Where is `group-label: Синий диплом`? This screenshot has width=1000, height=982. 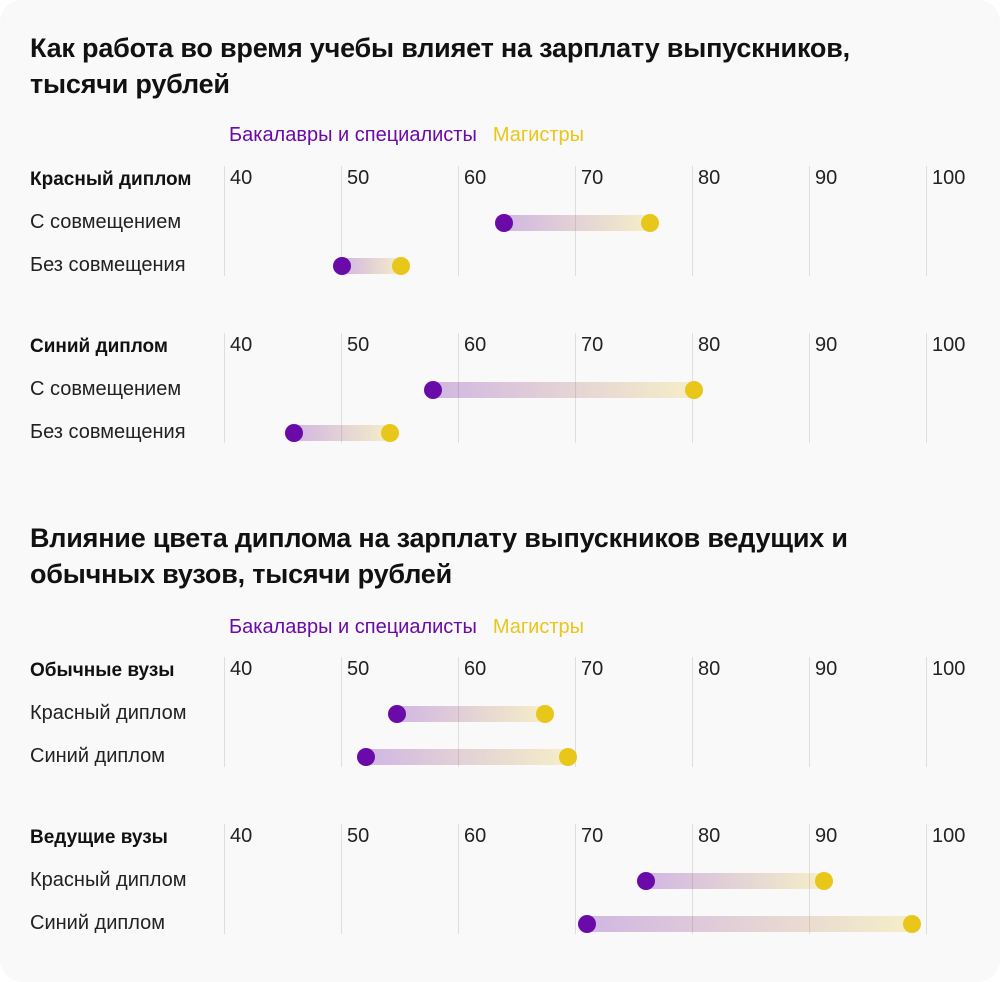 group-label: Синий диплом is located at coordinates (99, 346).